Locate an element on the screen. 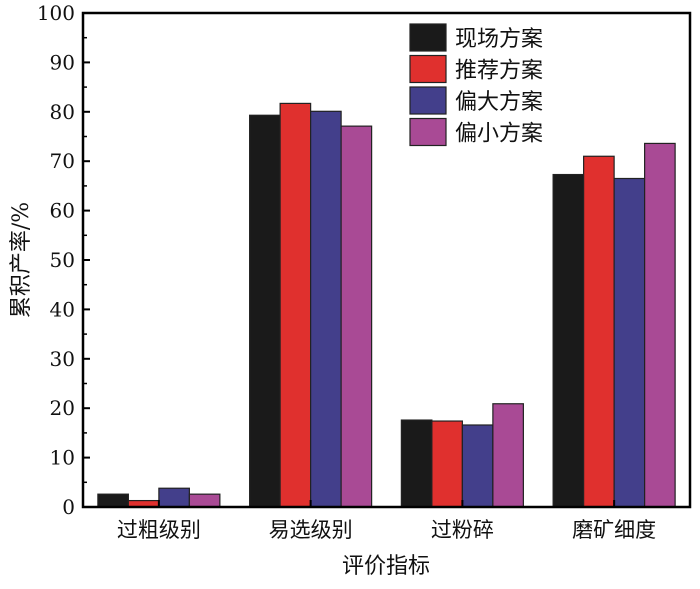 This screenshot has height=589, width=700. x-axis-label: 评价指标 is located at coordinates (386, 566).